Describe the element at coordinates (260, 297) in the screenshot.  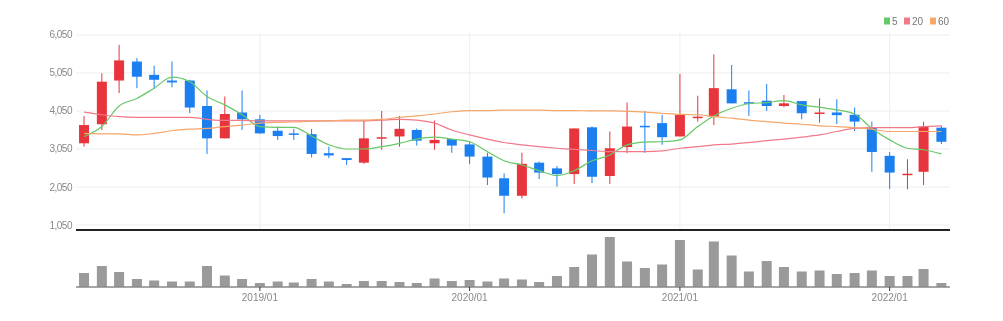
I see `x-tick-label: 2019/01` at that location.